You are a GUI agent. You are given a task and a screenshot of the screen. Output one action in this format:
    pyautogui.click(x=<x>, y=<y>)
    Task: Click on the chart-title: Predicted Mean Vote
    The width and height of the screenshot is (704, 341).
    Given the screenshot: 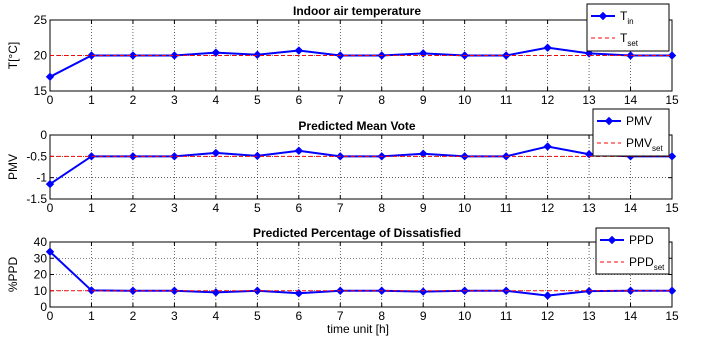 What is the action you would take?
    pyautogui.click(x=356, y=126)
    